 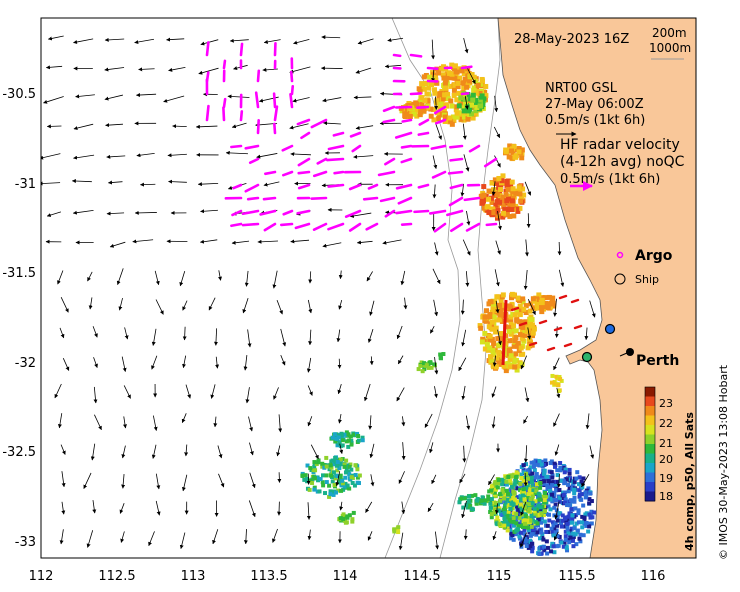 I want to click on imos-credit: © IMOS 30-May-2023 13:08 Hobart, so click(x=723, y=462).